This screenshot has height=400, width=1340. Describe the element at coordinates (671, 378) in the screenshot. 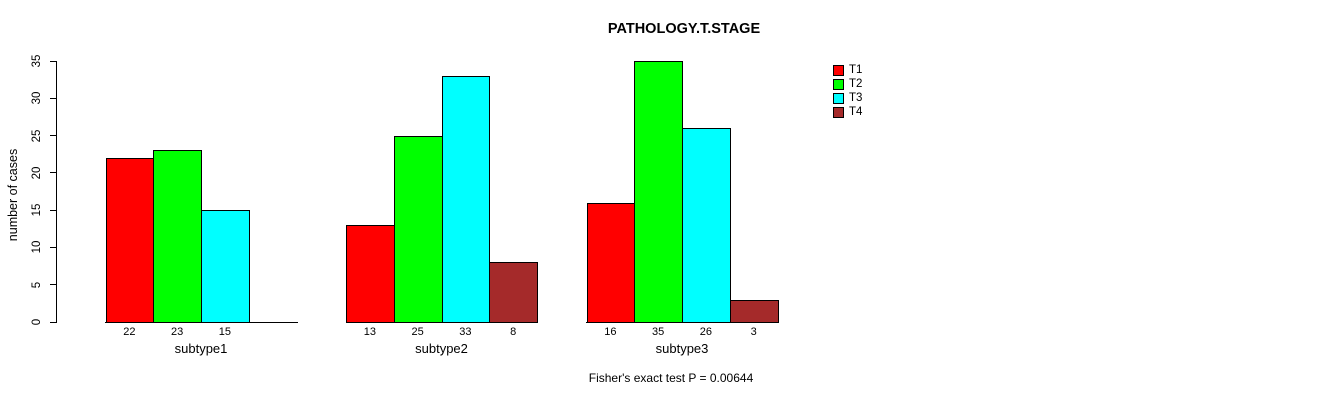

I see `stat-annotation: Fisher's exact test P = 0.00644` at that location.